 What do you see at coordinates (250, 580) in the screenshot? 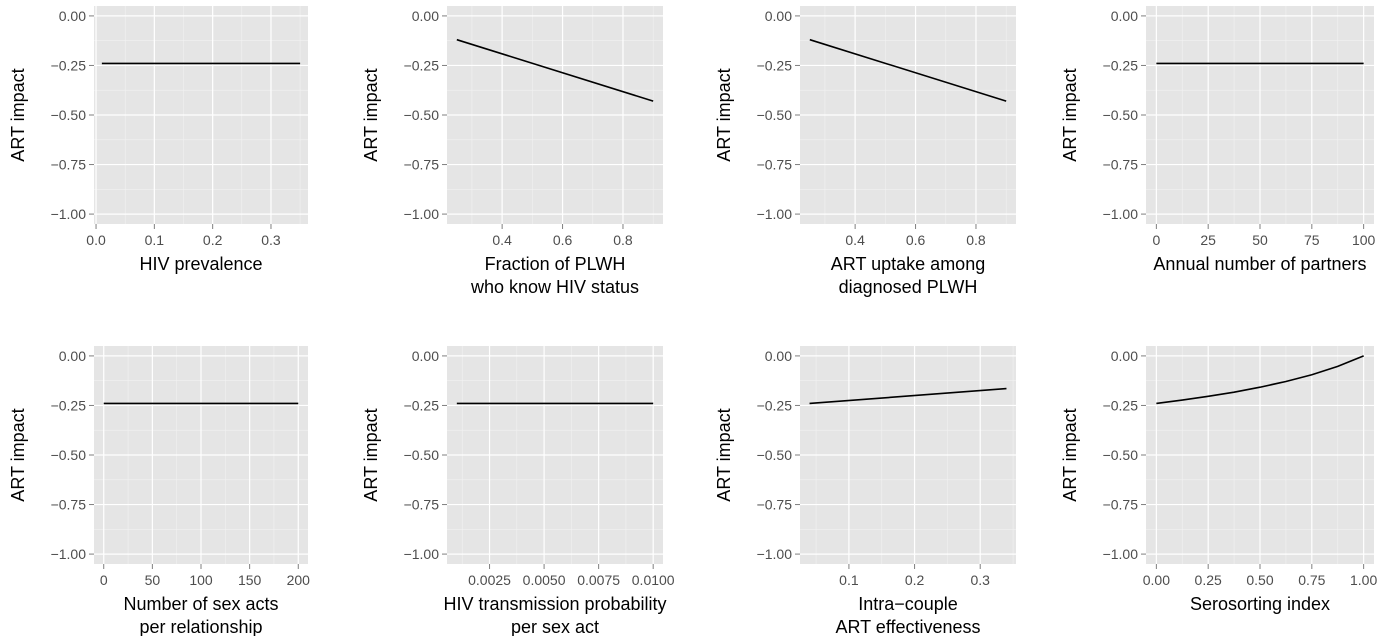
I see `x-tick-label: 150` at bounding box center [250, 580].